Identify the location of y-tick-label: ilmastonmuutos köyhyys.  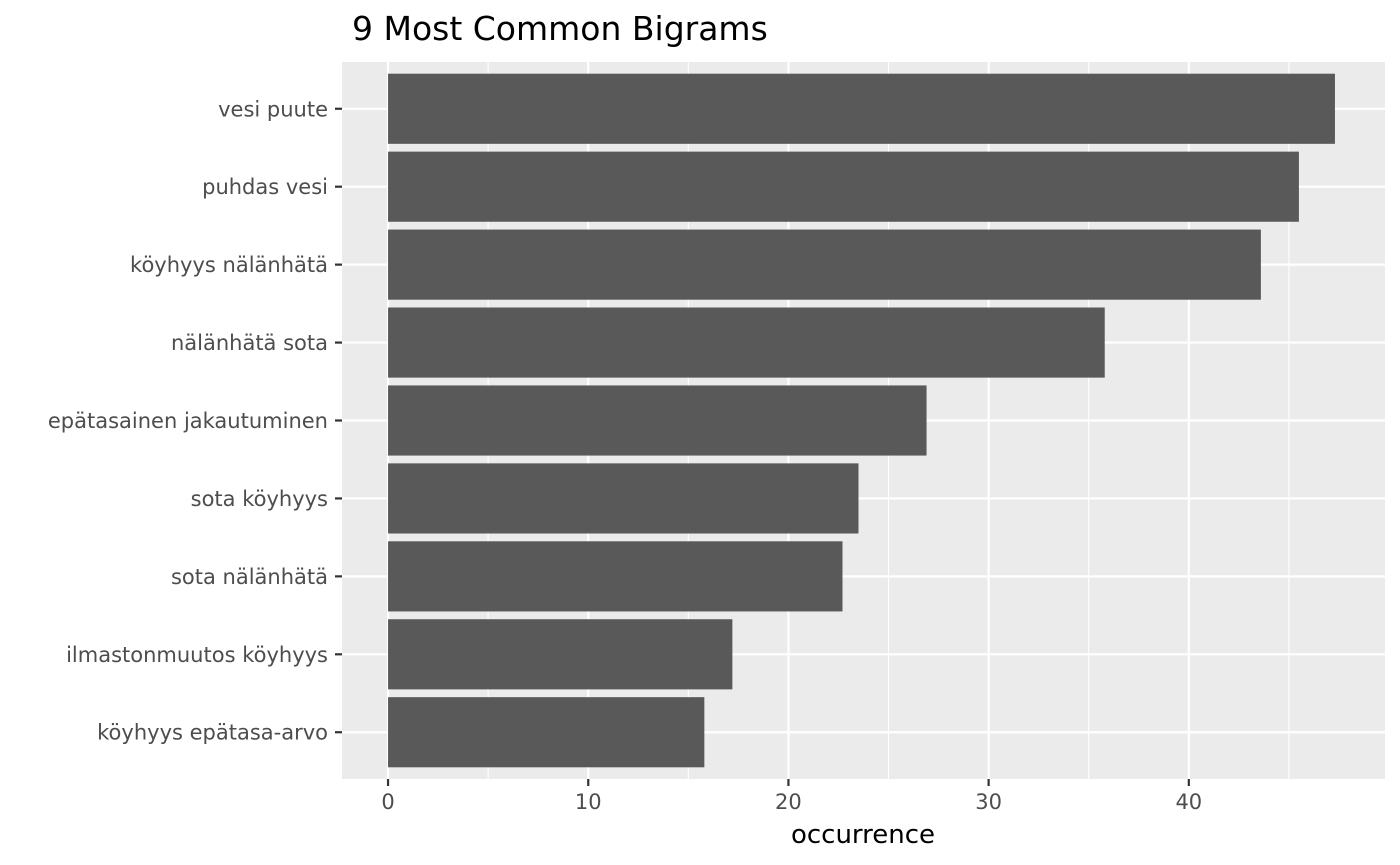
(197, 655).